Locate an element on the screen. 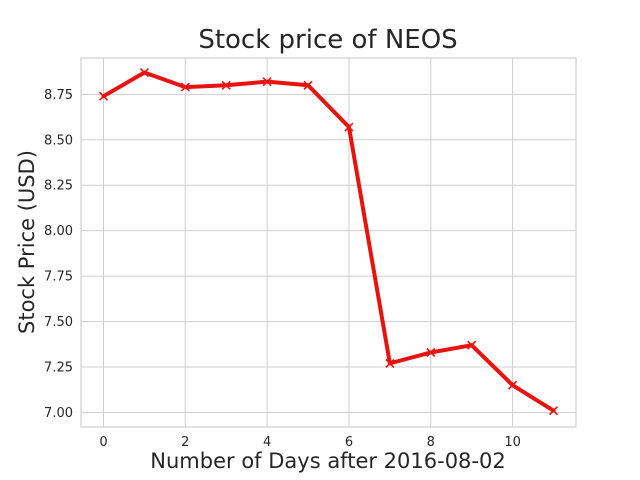 The width and height of the screenshot is (640, 480). y-tick-label: 8.75 is located at coordinates (58, 95).